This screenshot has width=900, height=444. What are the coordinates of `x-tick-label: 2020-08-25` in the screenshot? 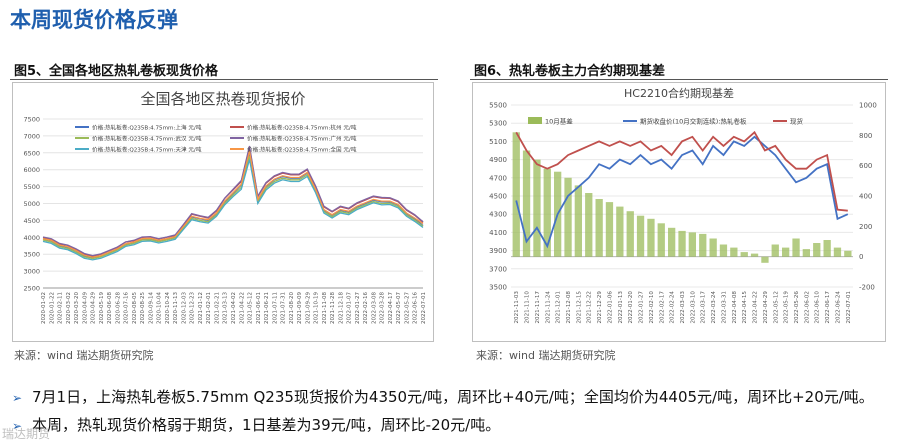 It's located at (143, 308).